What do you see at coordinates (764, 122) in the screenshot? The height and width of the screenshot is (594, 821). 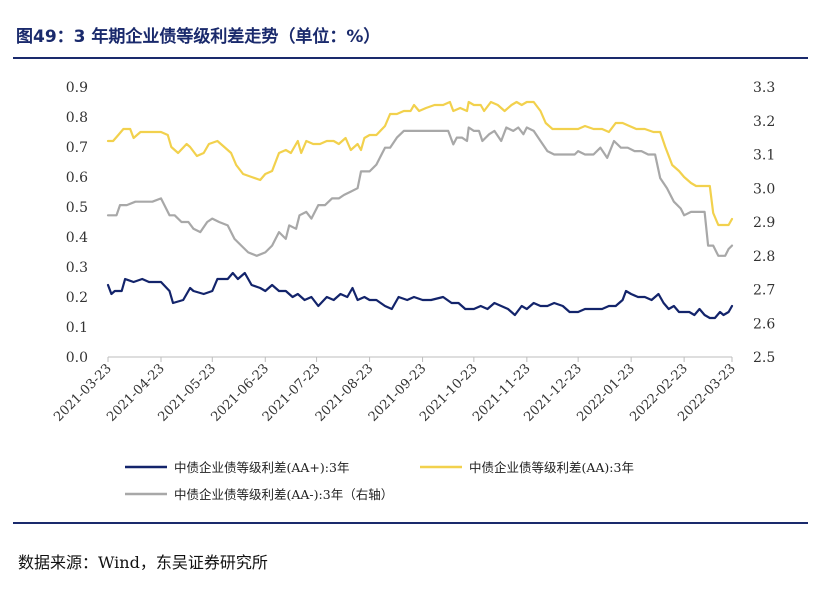 I see `right-axis-tick-label: 3.2` at bounding box center [764, 122].